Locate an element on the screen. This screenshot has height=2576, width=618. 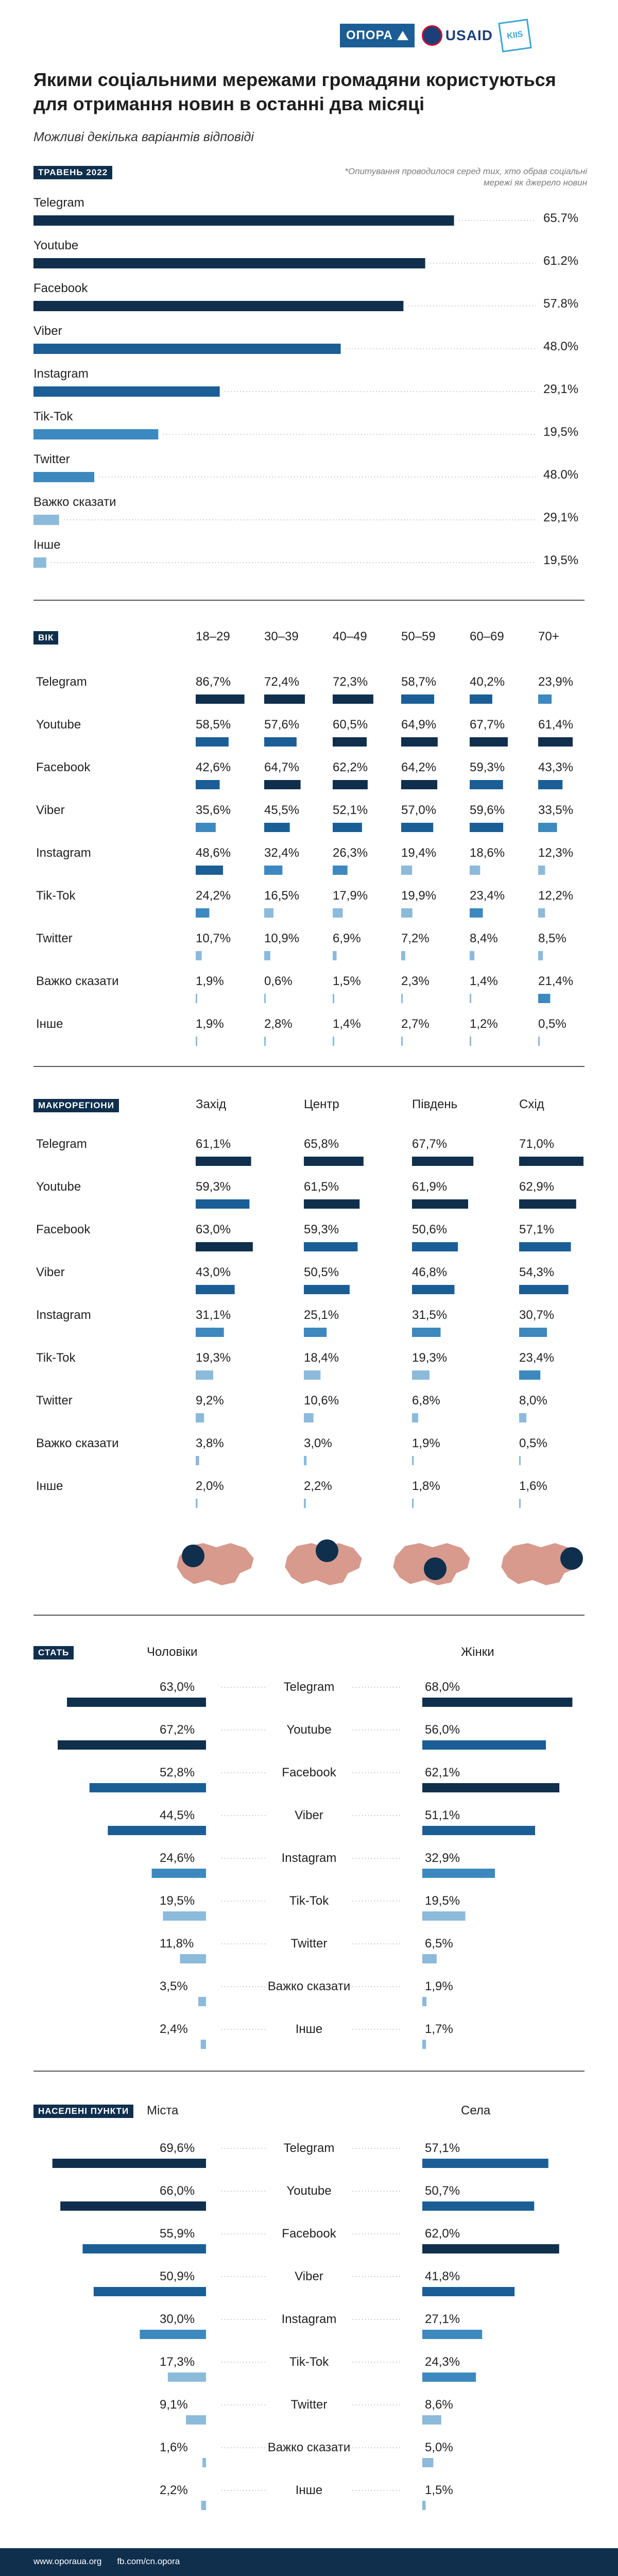
right-value-label: 57,1% is located at coordinates (442, 2148).